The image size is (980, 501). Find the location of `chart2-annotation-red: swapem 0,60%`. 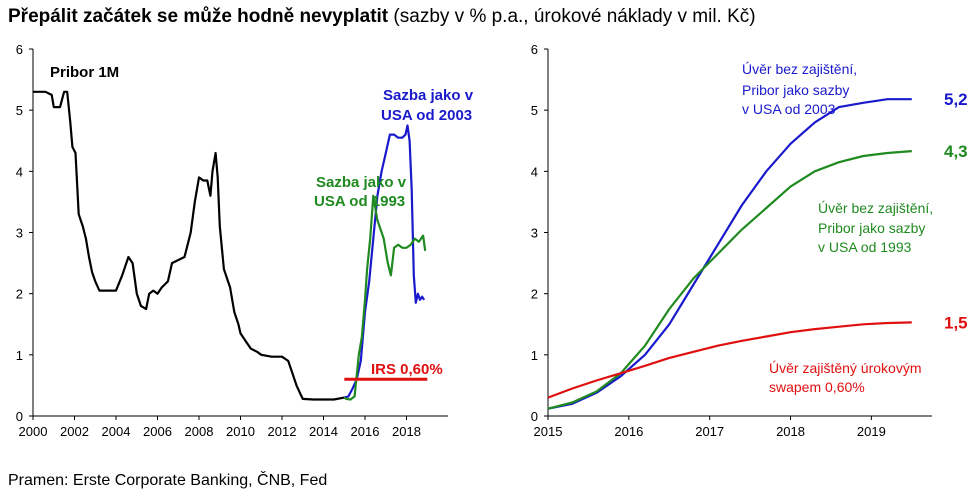

chart2-annotation-red: swapem 0,60% is located at coordinates (817, 387).